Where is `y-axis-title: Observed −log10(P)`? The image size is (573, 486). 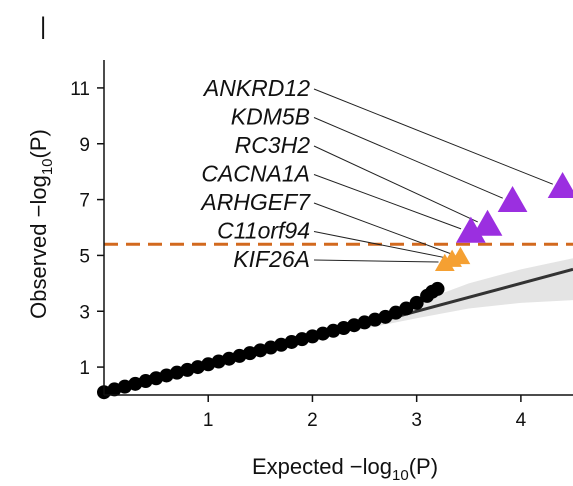 y-axis-title: Observed −log10(P) is located at coordinates (41, 224).